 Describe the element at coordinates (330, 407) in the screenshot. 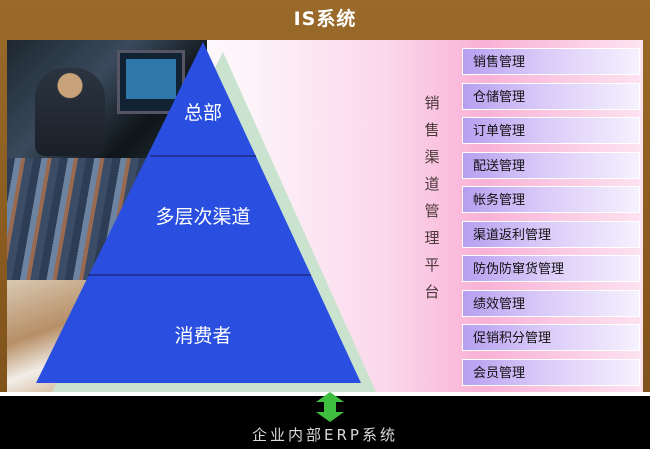

I see `up-down-arrow-icon` at that location.